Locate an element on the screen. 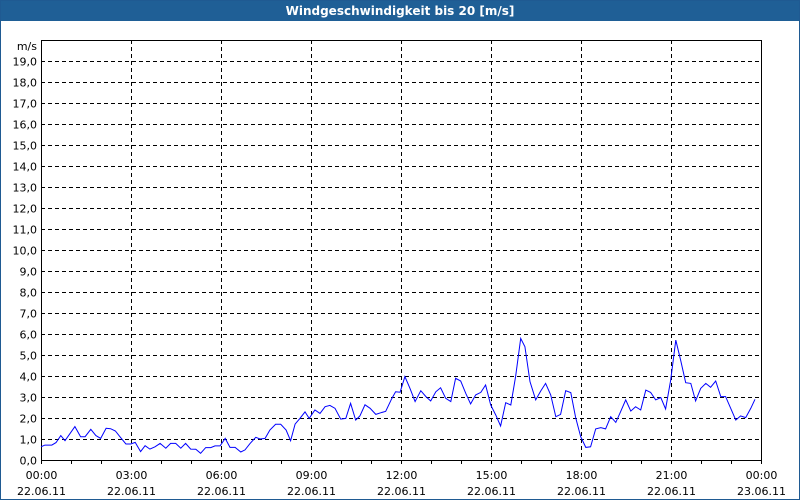 This screenshot has height=500, width=800. x-tick-time: 09:00 is located at coordinates (312, 475).